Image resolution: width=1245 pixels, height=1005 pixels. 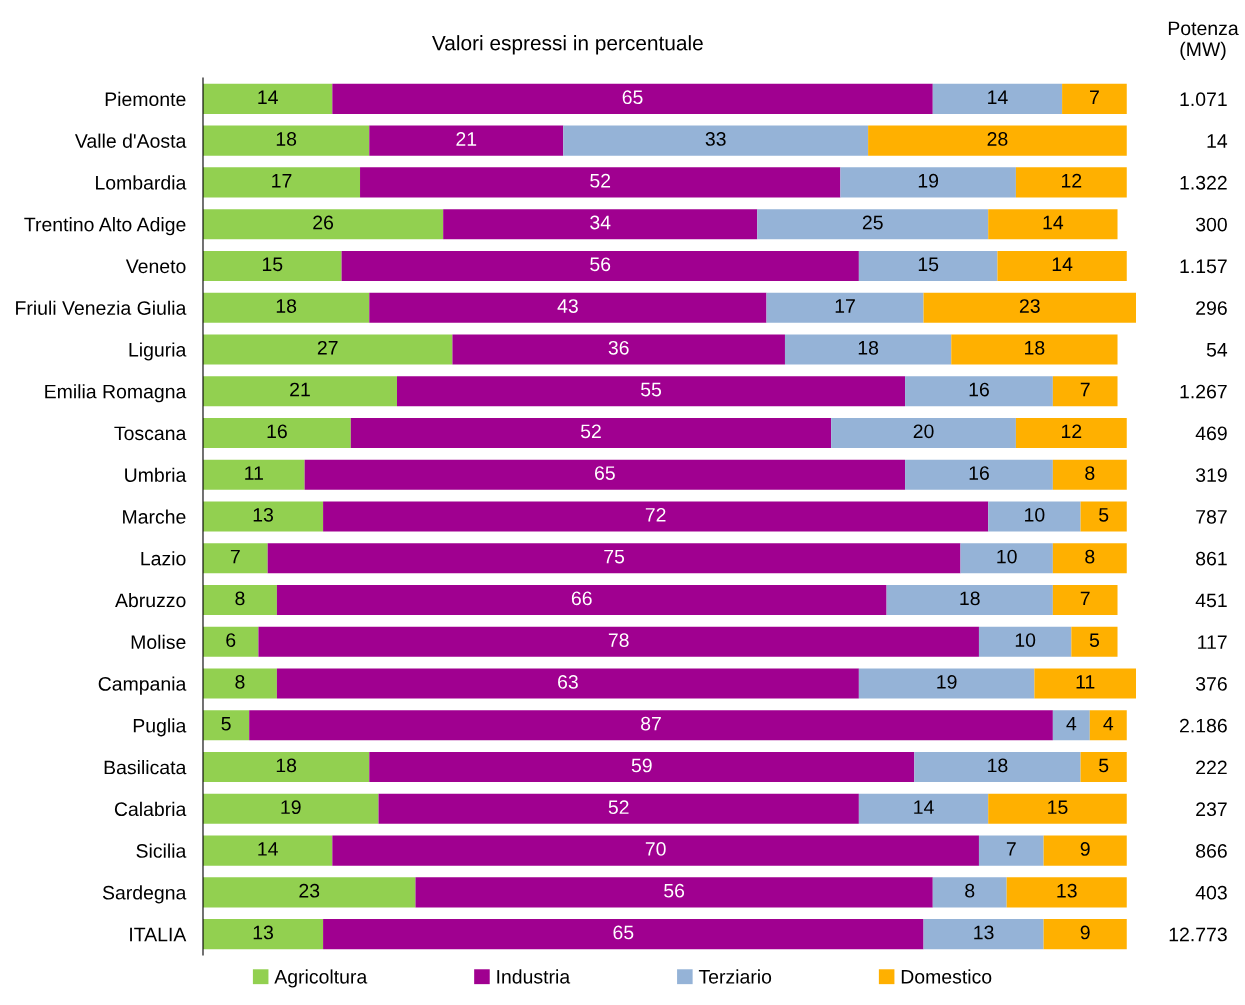 I want to click on data-label: 19, so click(x=291, y=807).